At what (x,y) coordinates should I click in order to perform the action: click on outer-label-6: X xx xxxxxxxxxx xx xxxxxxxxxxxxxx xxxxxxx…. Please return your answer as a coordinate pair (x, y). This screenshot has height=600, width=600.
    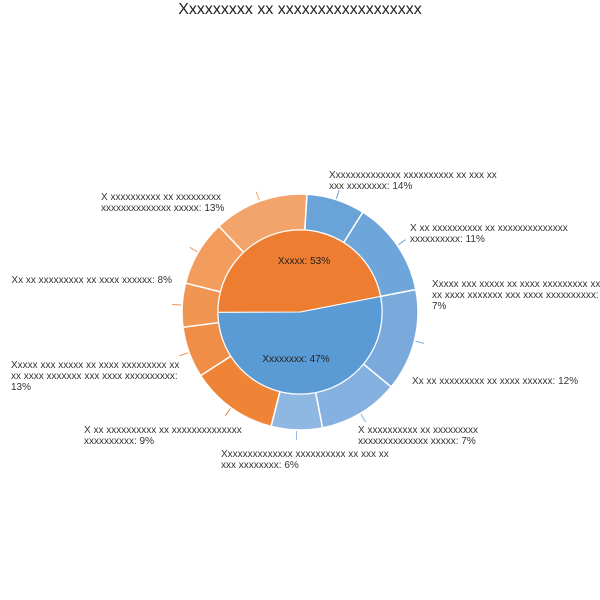
    Looking at the image, I should click on (163, 436).